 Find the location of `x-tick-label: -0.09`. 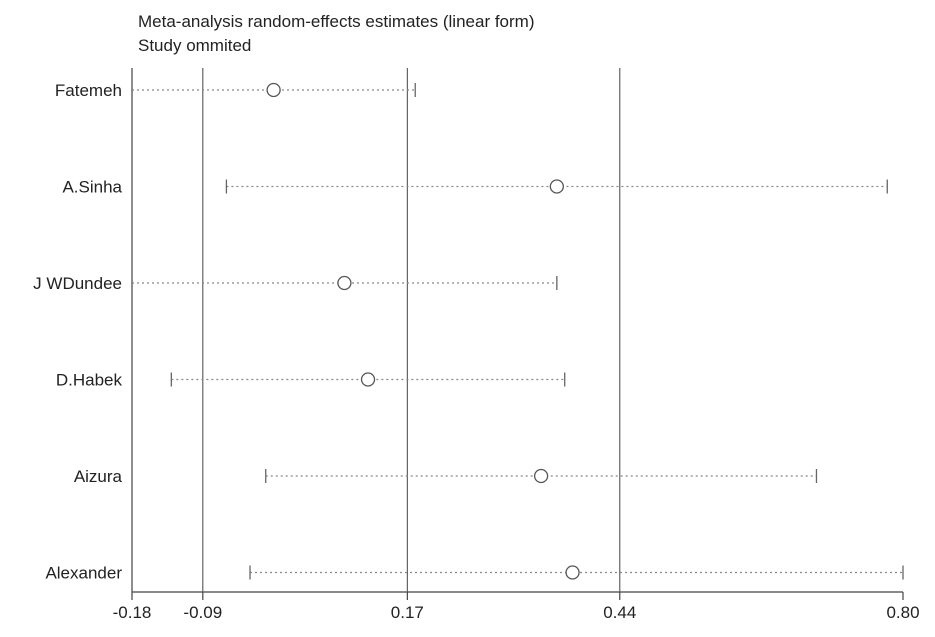

x-tick-label: -0.09 is located at coordinates (202, 612).